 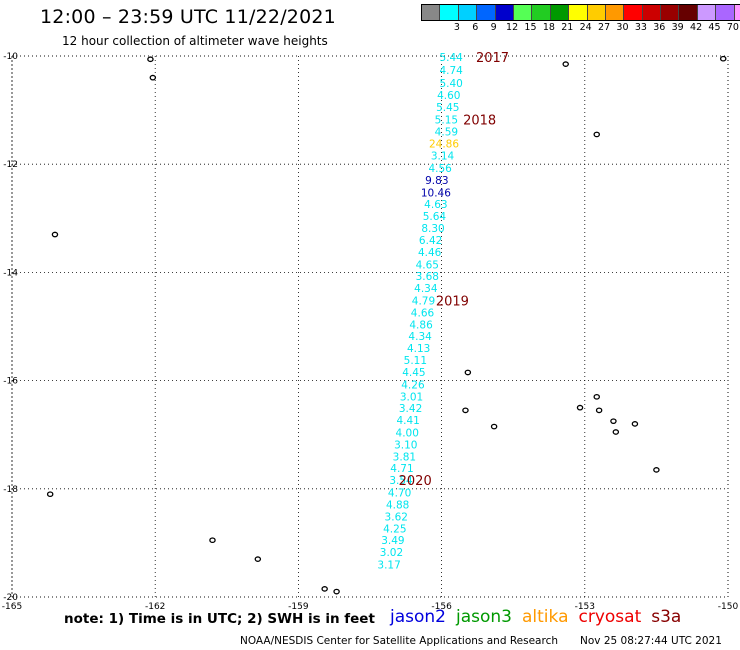 I want to click on swh-value-label: 4.70, so click(x=399, y=494).